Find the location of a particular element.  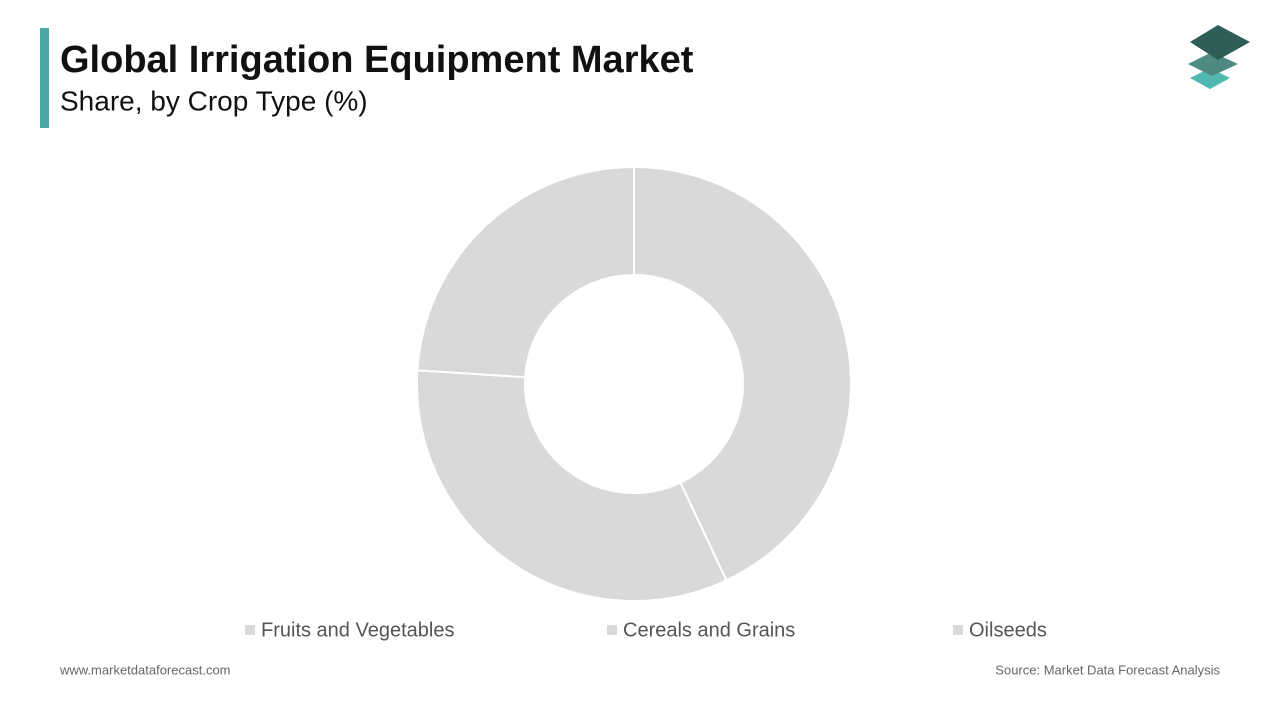

legend-label: Cereals and Grains is located at coordinates (709, 630).